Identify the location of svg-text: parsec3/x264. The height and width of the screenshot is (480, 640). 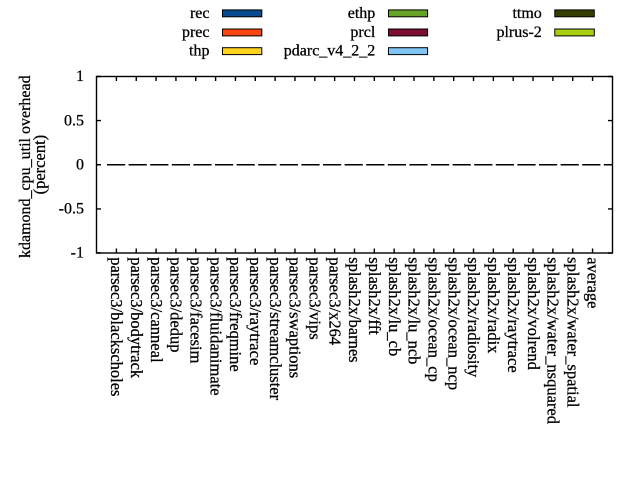
(334, 301).